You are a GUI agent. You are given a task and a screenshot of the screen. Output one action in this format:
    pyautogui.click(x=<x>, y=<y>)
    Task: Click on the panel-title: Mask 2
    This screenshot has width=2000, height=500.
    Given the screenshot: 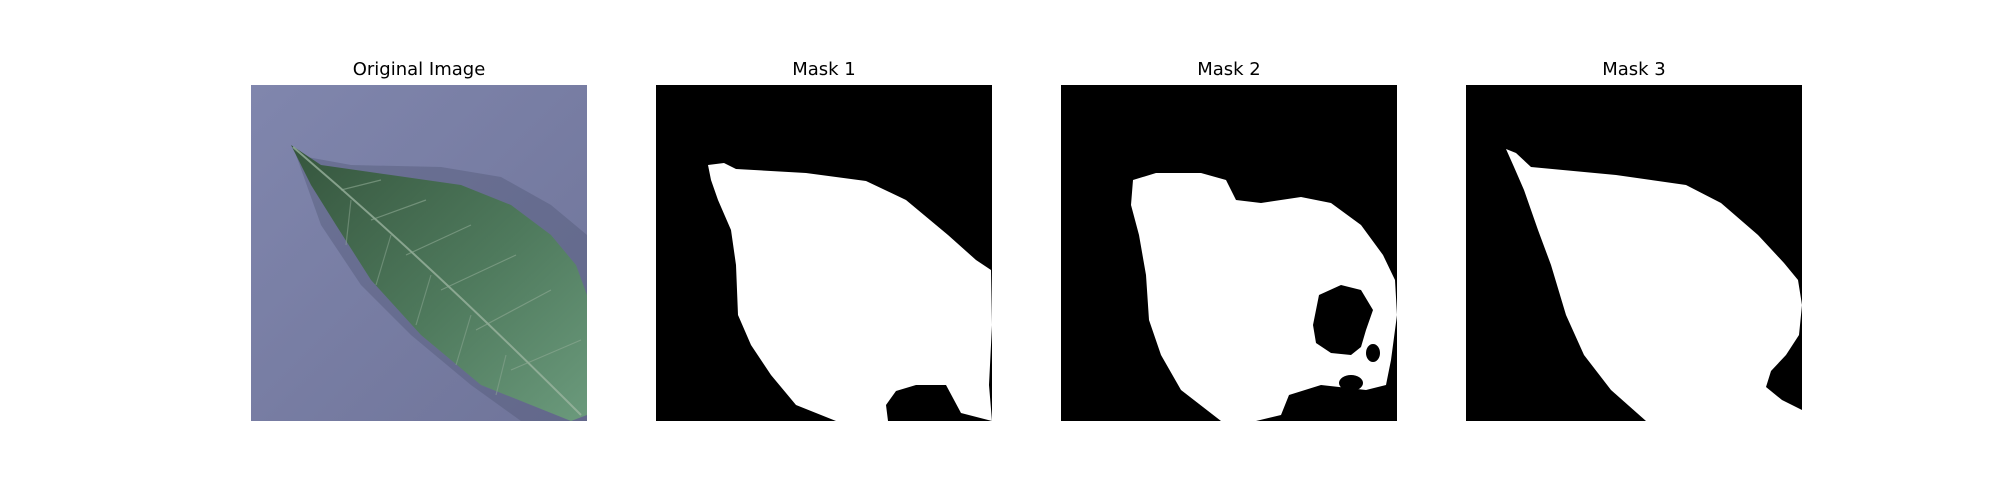 What is the action you would take?
    pyautogui.click(x=1229, y=69)
    